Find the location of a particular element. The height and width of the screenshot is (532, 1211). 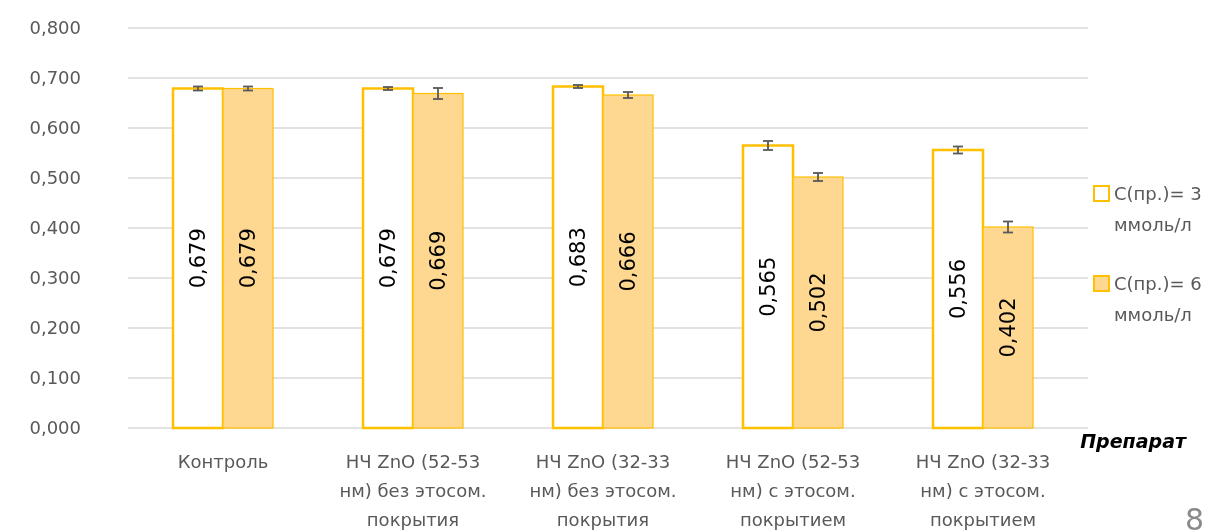

x-tick-label: НЧ ZnO (52-53 нм) без этосом. покрытия is located at coordinates (413, 490).